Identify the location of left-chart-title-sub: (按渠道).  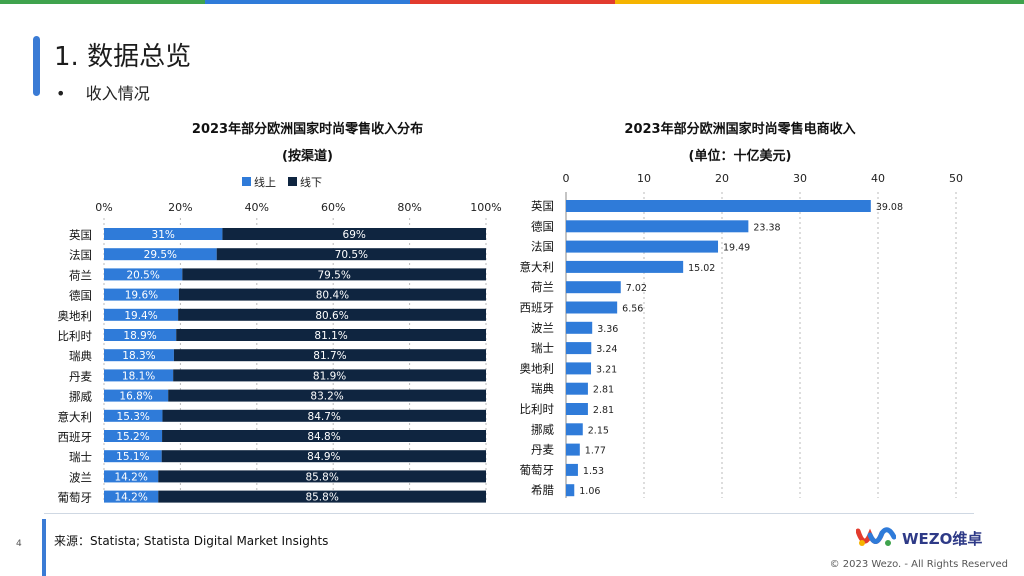
(307, 156).